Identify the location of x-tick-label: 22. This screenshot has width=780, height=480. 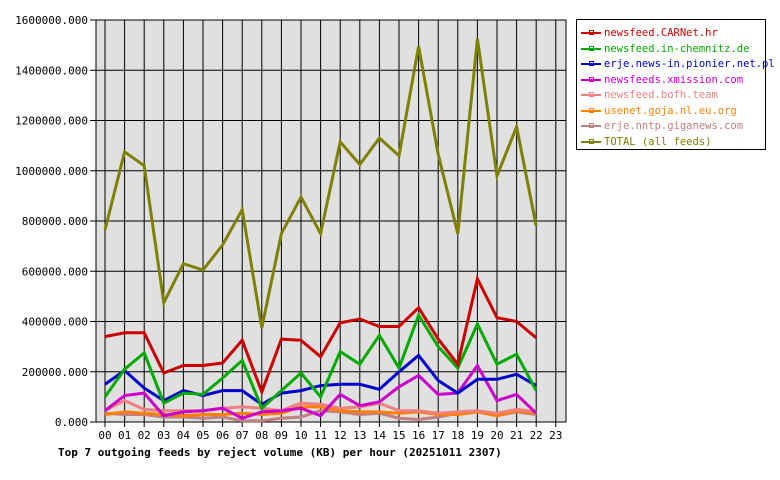
(536, 435).